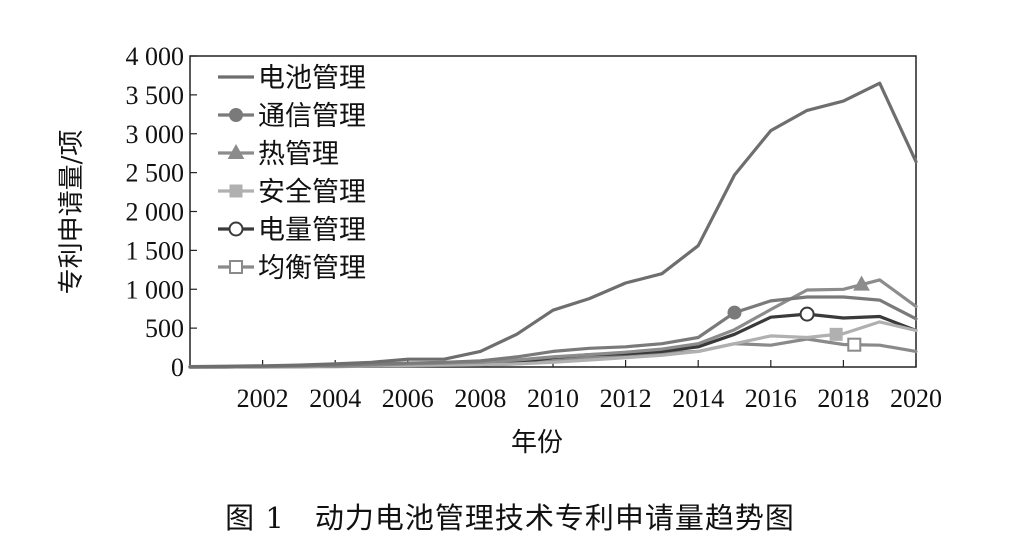  I want to click on legend-label: 均衡管理, so click(312, 268).